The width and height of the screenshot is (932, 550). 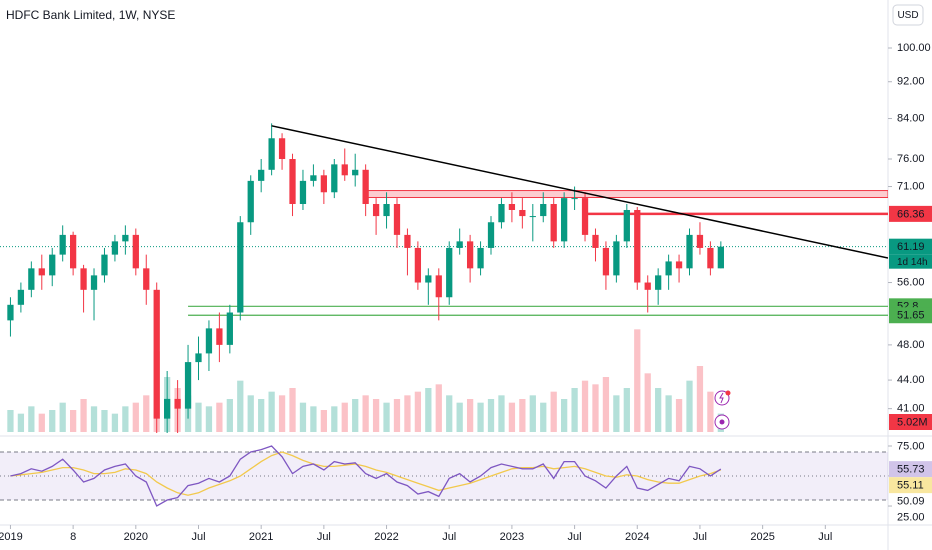 What do you see at coordinates (910, 246) in the screenshot?
I see `last-price-label-bg` at bounding box center [910, 246].